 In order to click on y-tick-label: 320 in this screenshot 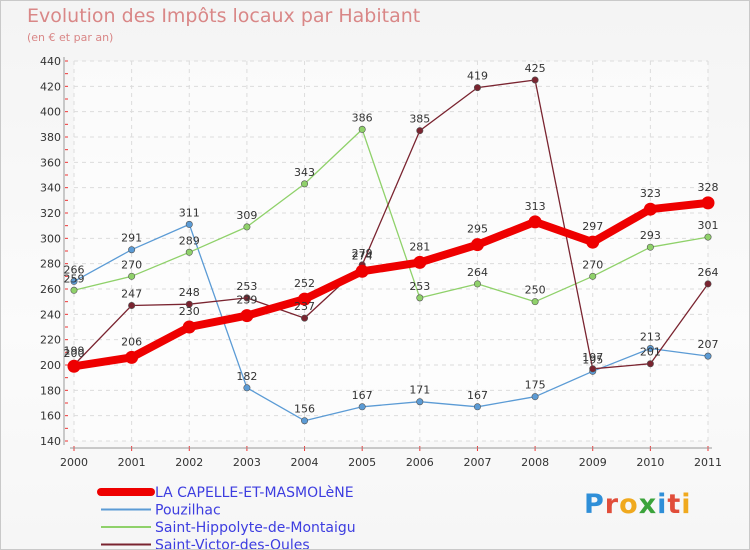, I will do `click(50, 213)`.